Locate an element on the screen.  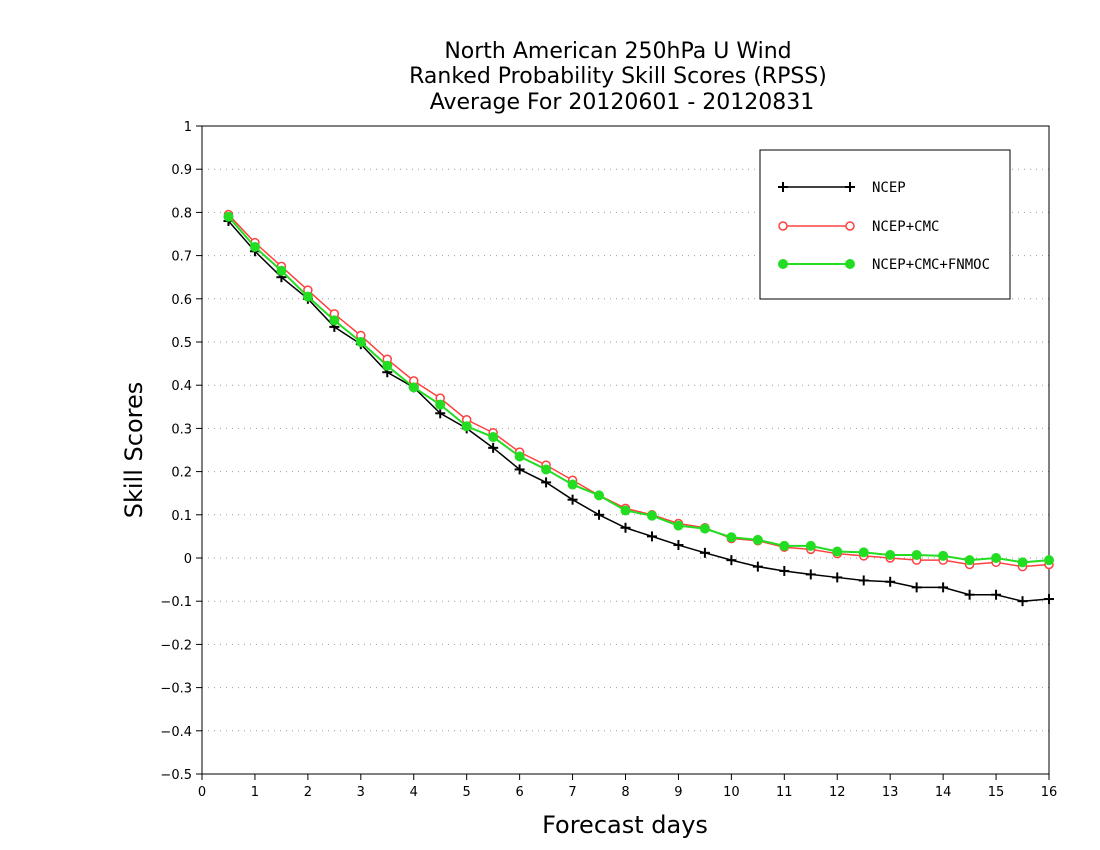
x-tick-label: 8 is located at coordinates (625, 792).